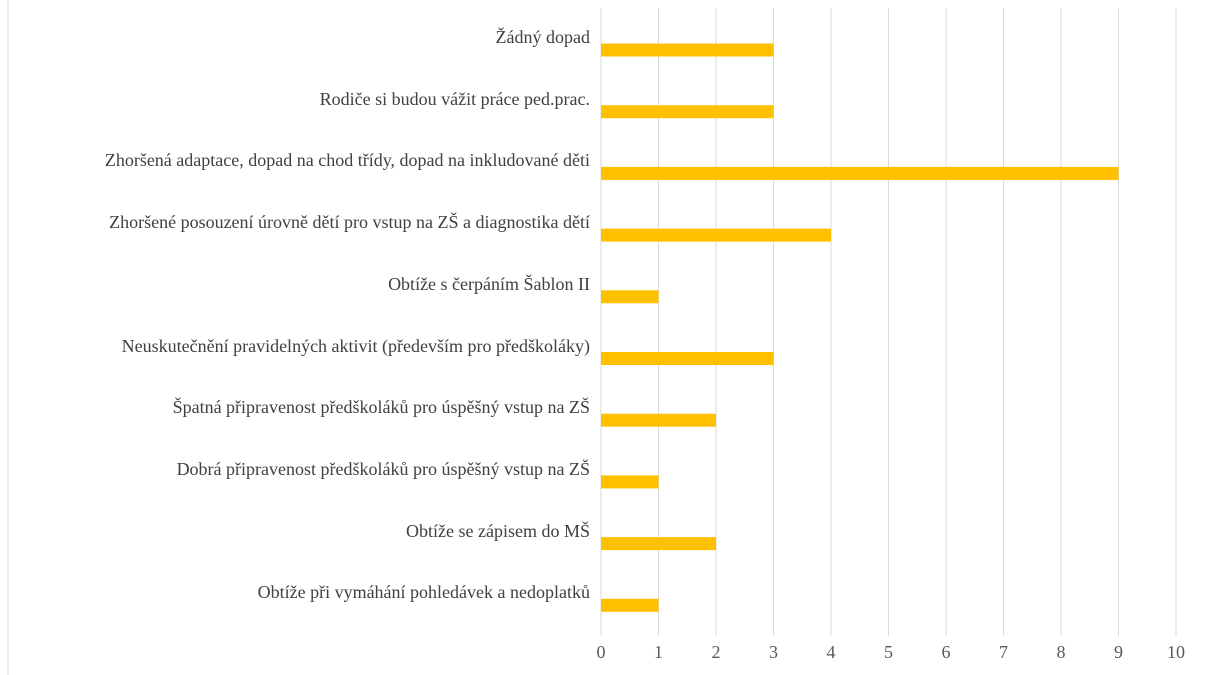  I want to click on x-tick-label: 8, so click(1061, 652).